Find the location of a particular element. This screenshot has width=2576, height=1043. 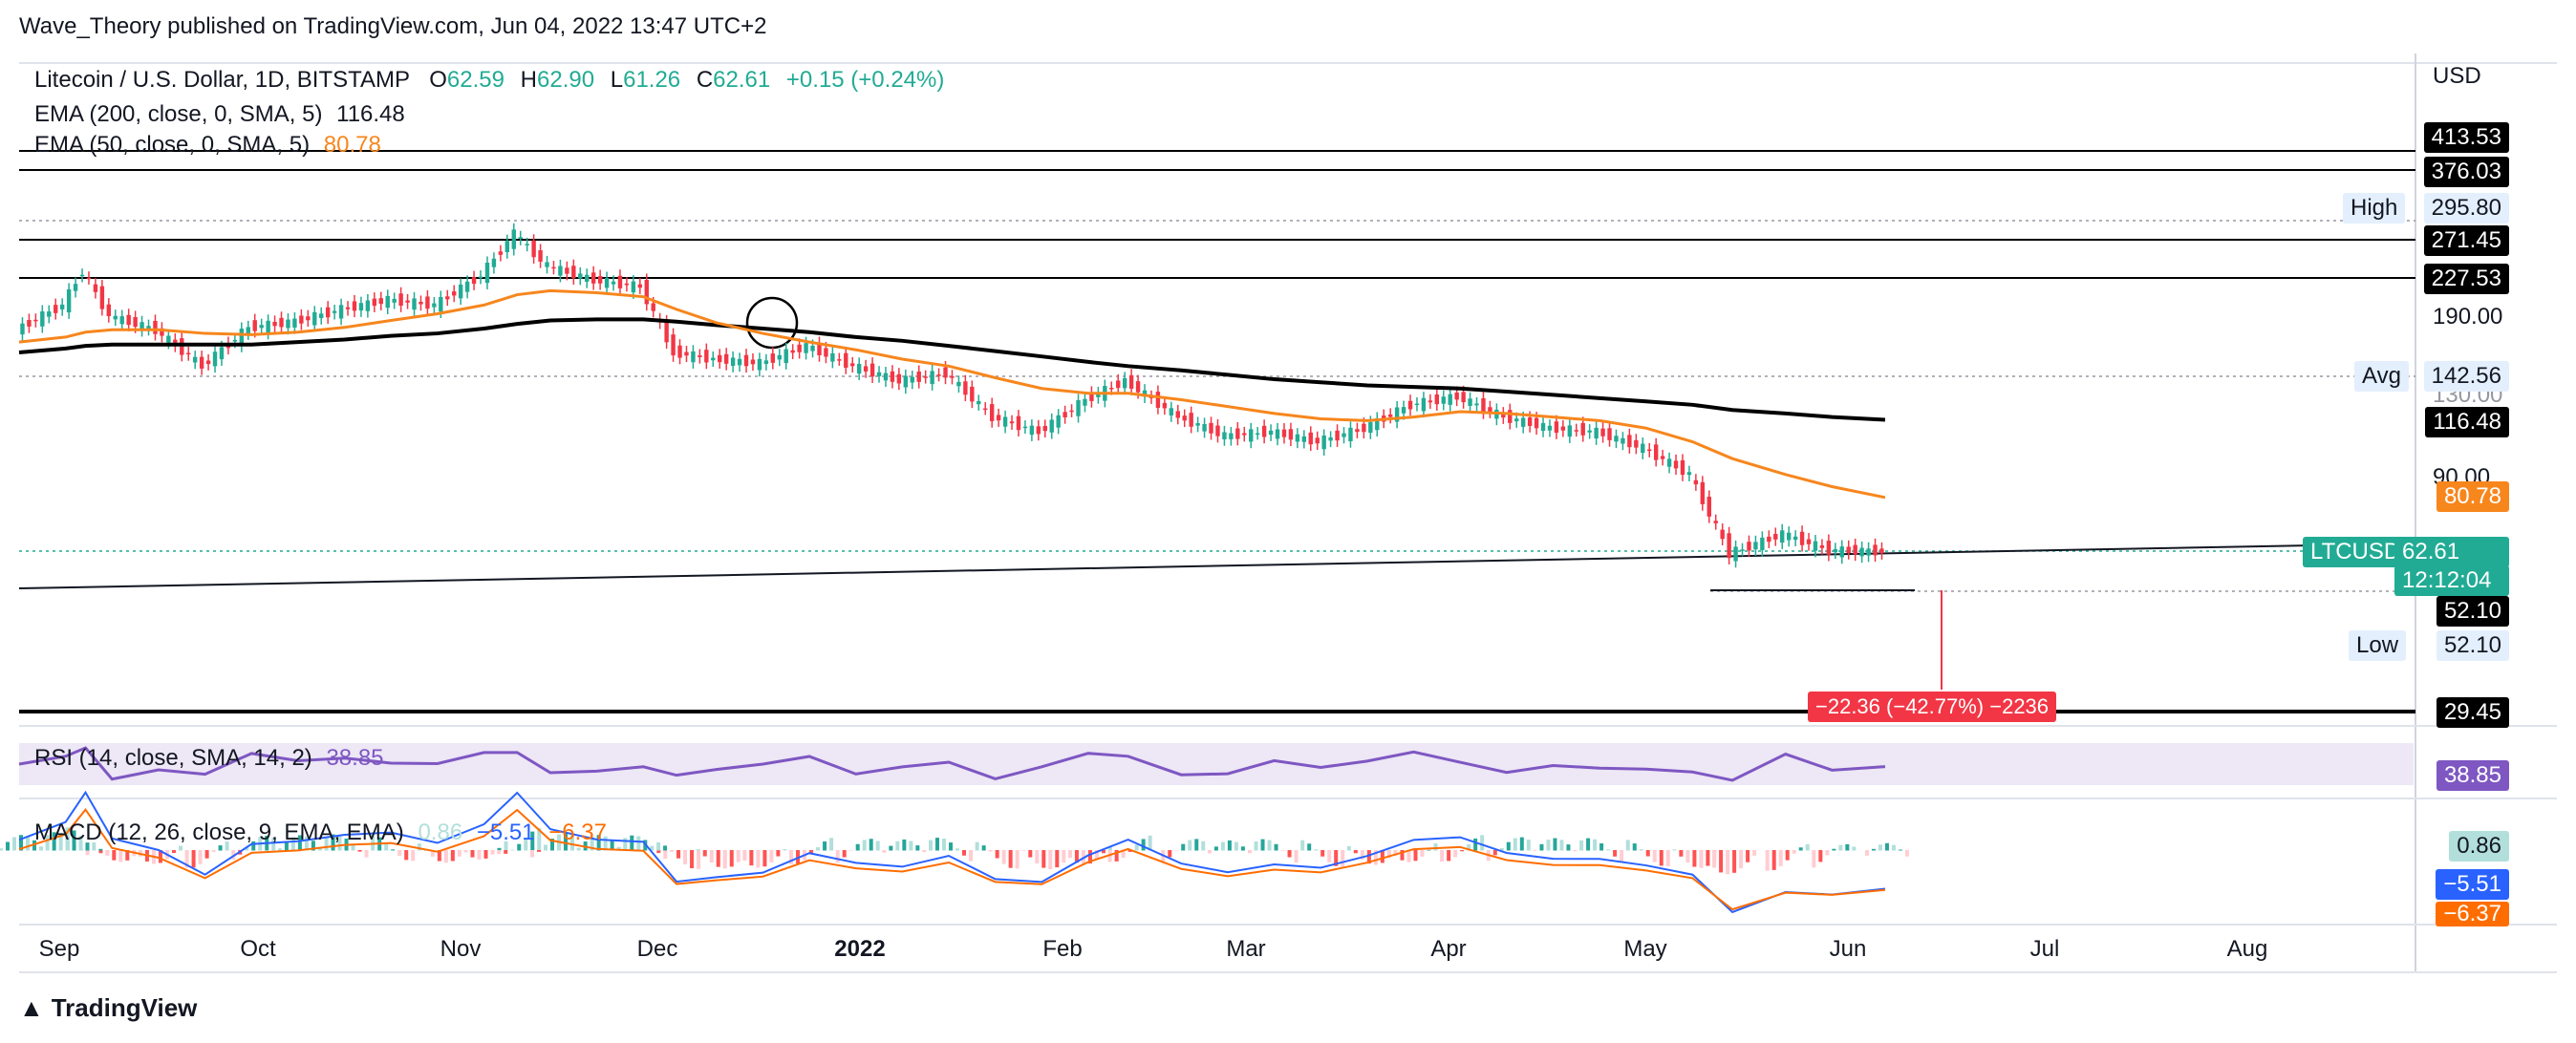

tradingview-logo: ▲ TradingView is located at coordinates (108, 1008).